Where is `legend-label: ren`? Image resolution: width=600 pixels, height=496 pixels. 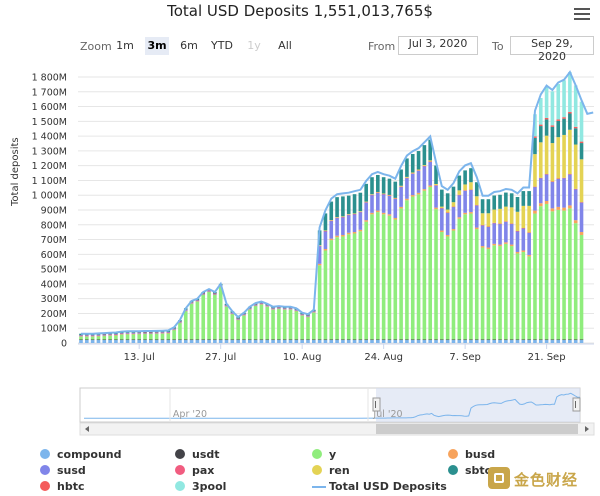
legend-label: ren is located at coordinates (339, 470).